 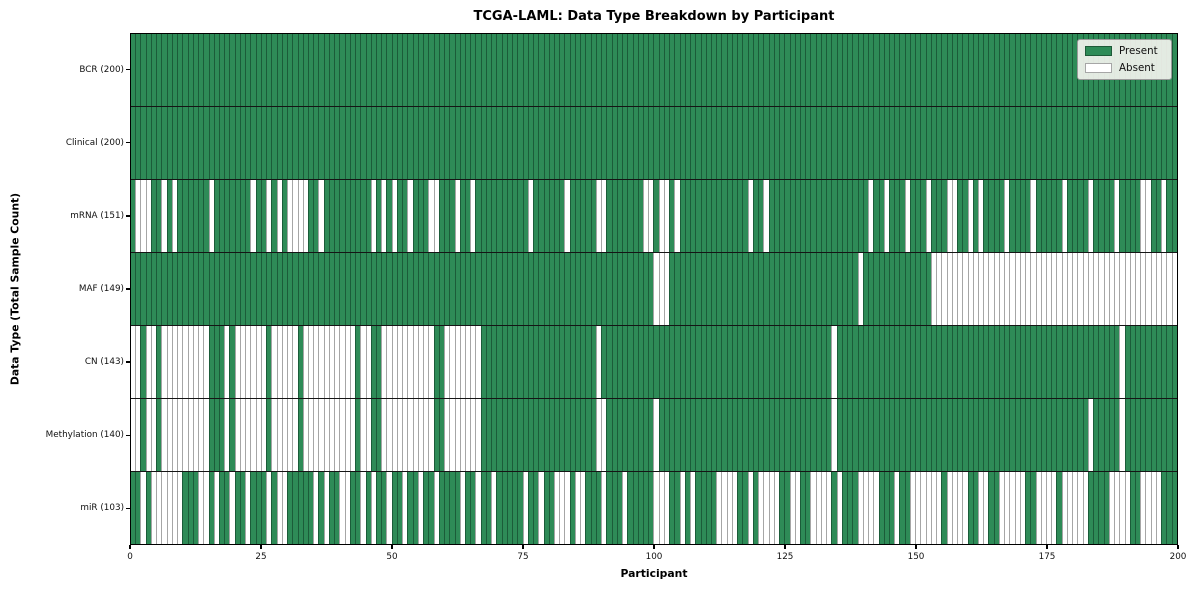 What do you see at coordinates (1124, 59) in the screenshot?
I see `legend: Present Absent` at bounding box center [1124, 59].